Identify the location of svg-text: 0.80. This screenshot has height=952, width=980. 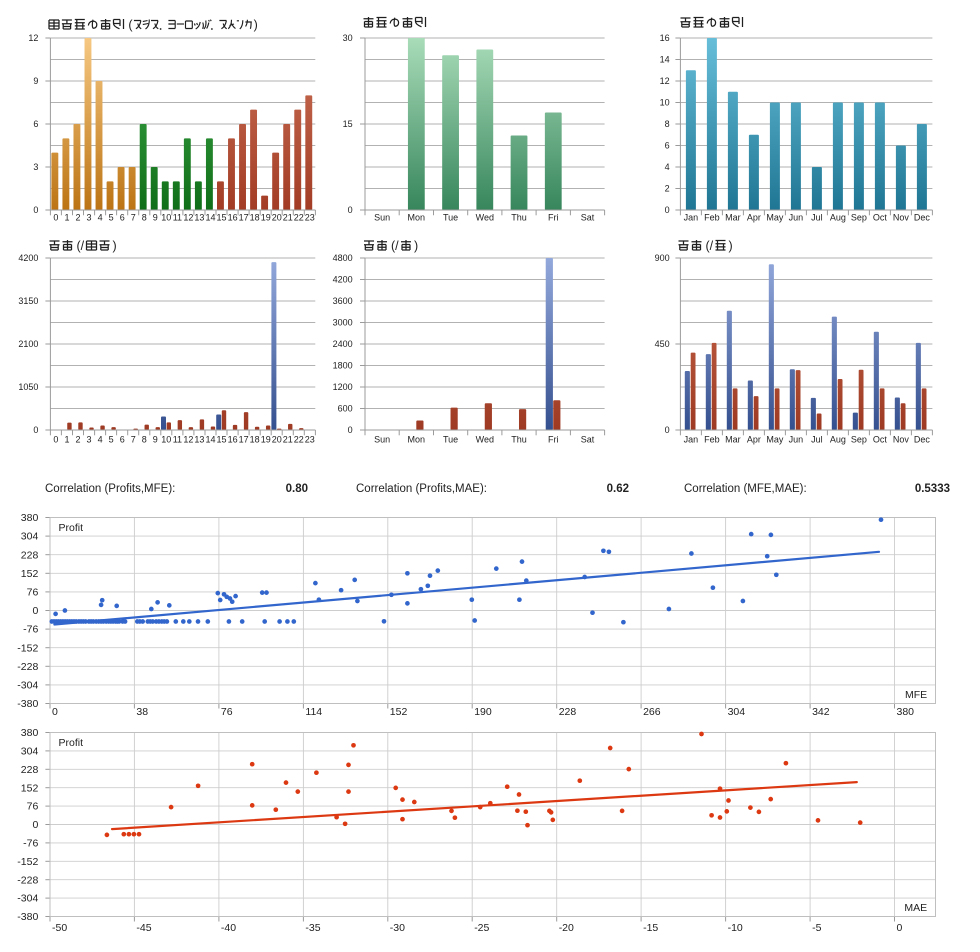
(297, 489).